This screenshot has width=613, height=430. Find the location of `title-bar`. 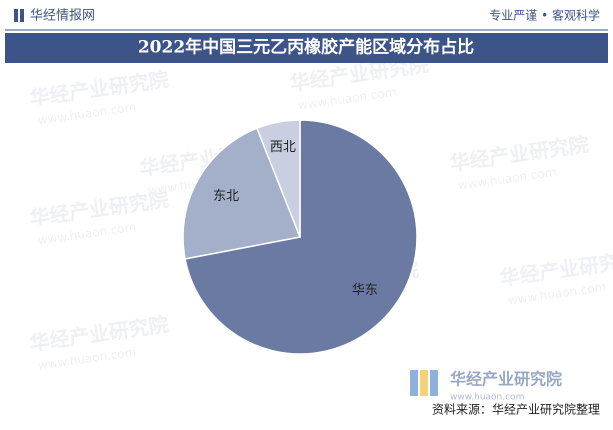

title-bar is located at coordinates (306, 48).